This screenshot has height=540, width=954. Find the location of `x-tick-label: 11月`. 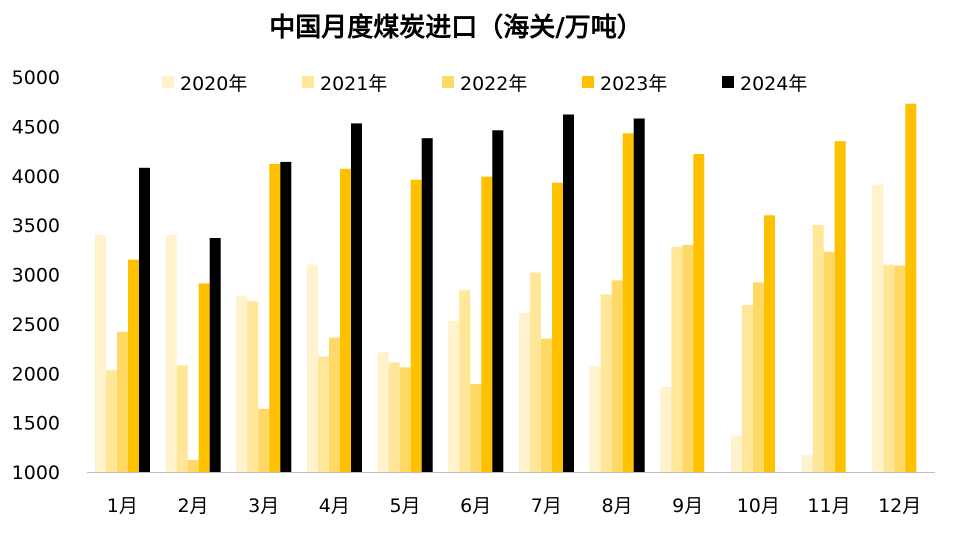

x-tick-label: 11月 is located at coordinates (828, 506).